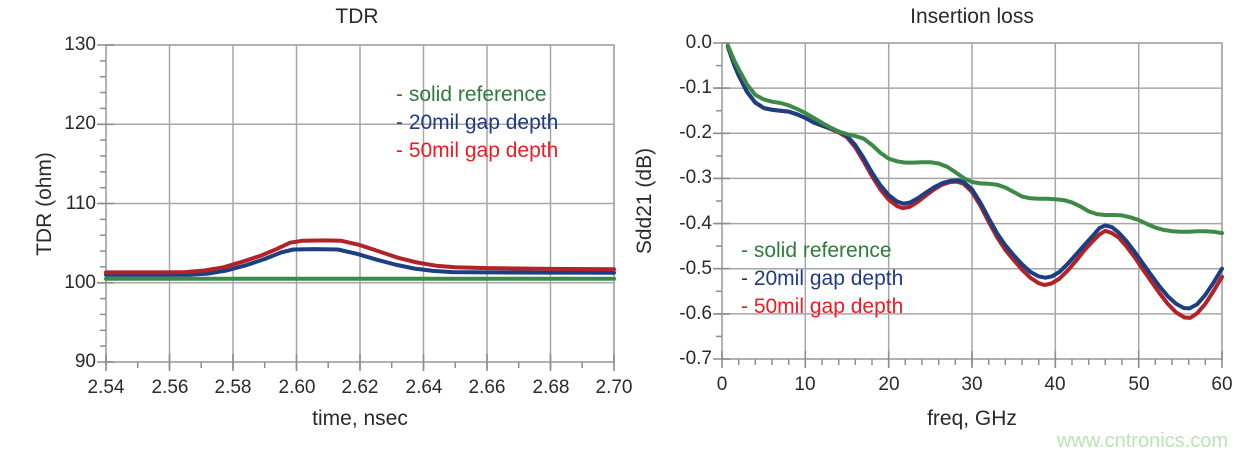  What do you see at coordinates (106, 387) in the screenshot?
I see `x-tick-label: 2.54` at bounding box center [106, 387].